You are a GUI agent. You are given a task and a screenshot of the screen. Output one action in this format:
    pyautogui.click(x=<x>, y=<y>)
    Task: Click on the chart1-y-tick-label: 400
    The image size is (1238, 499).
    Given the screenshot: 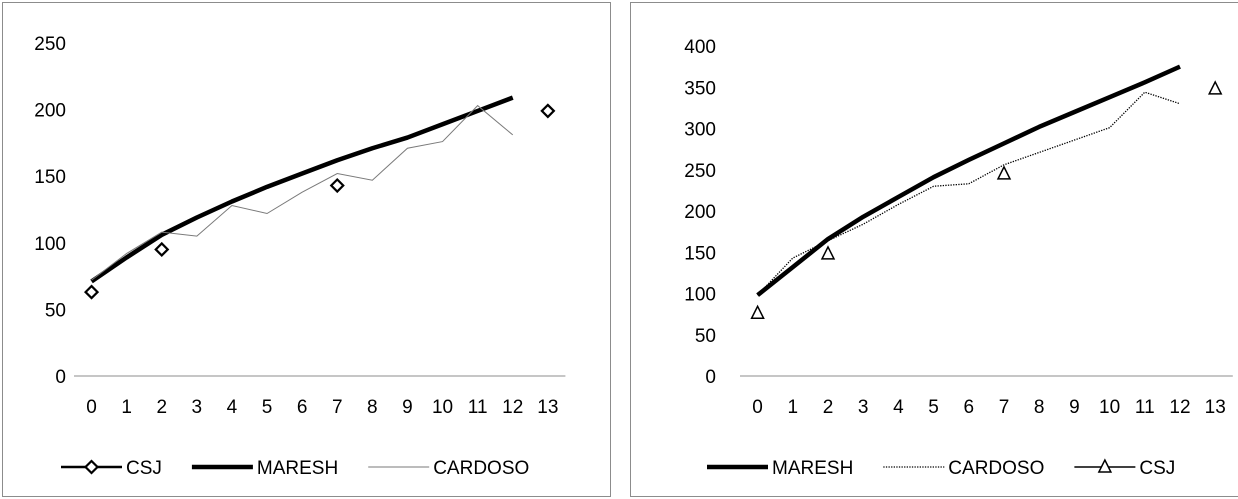 What is the action you would take?
    pyautogui.click(x=700, y=47)
    